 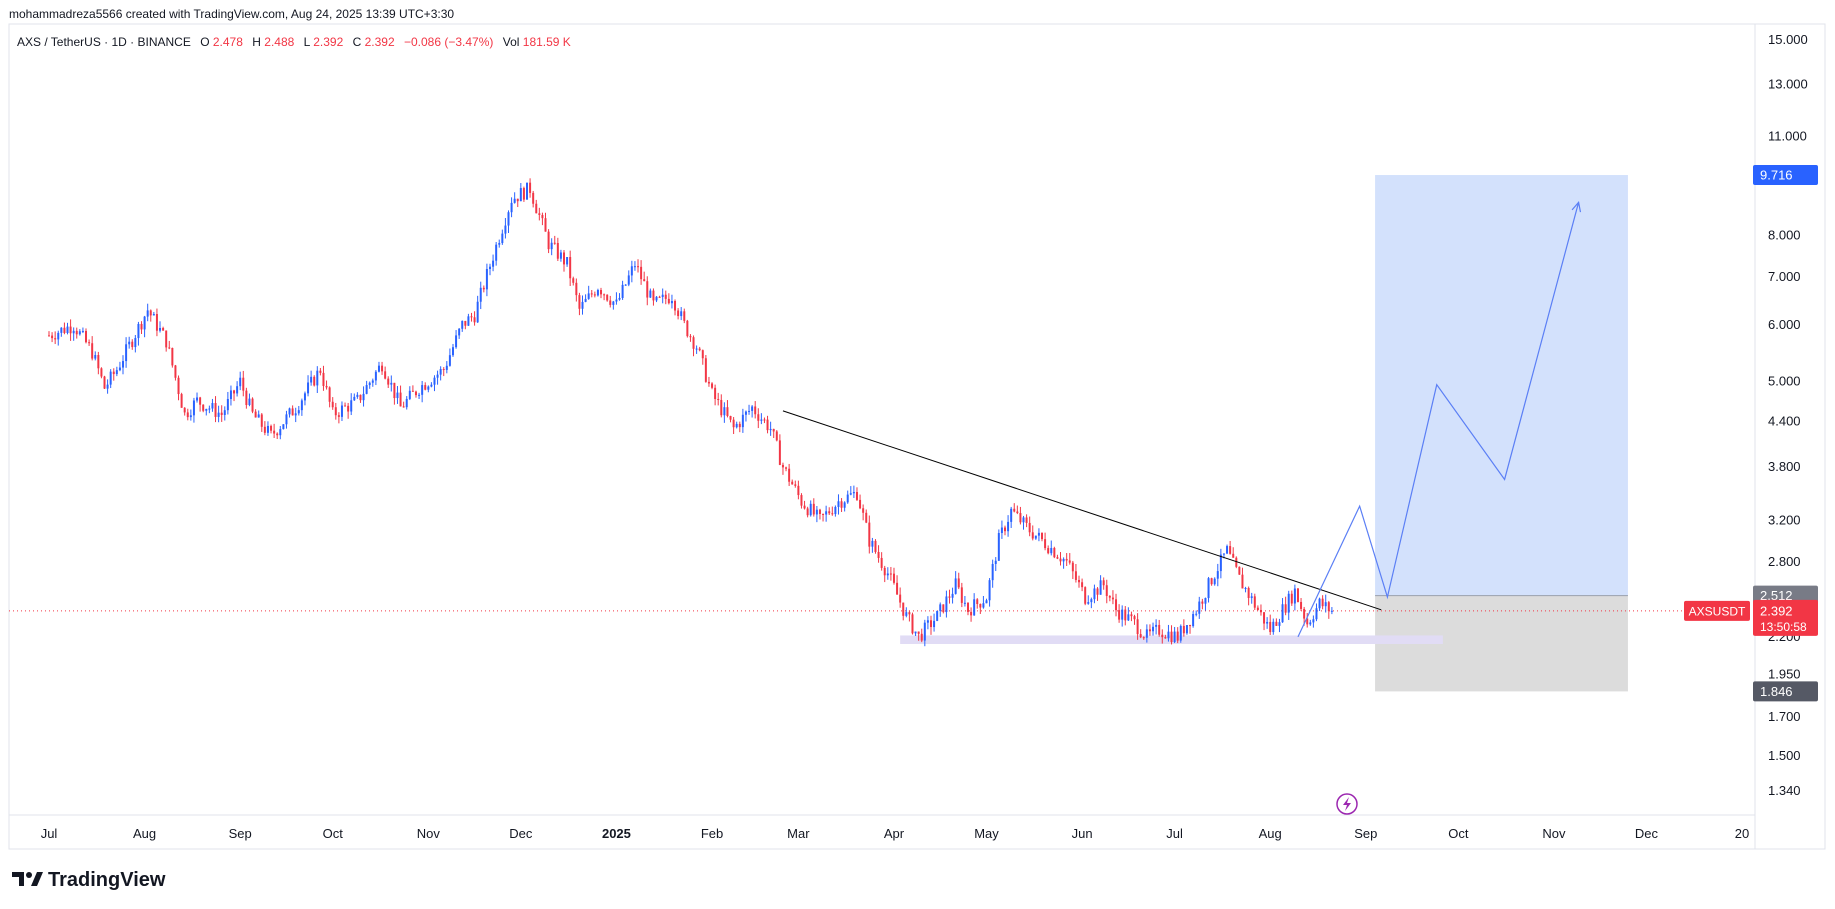 What do you see at coordinates (107, 880) in the screenshot?
I see `footer-brand: TradingView` at bounding box center [107, 880].